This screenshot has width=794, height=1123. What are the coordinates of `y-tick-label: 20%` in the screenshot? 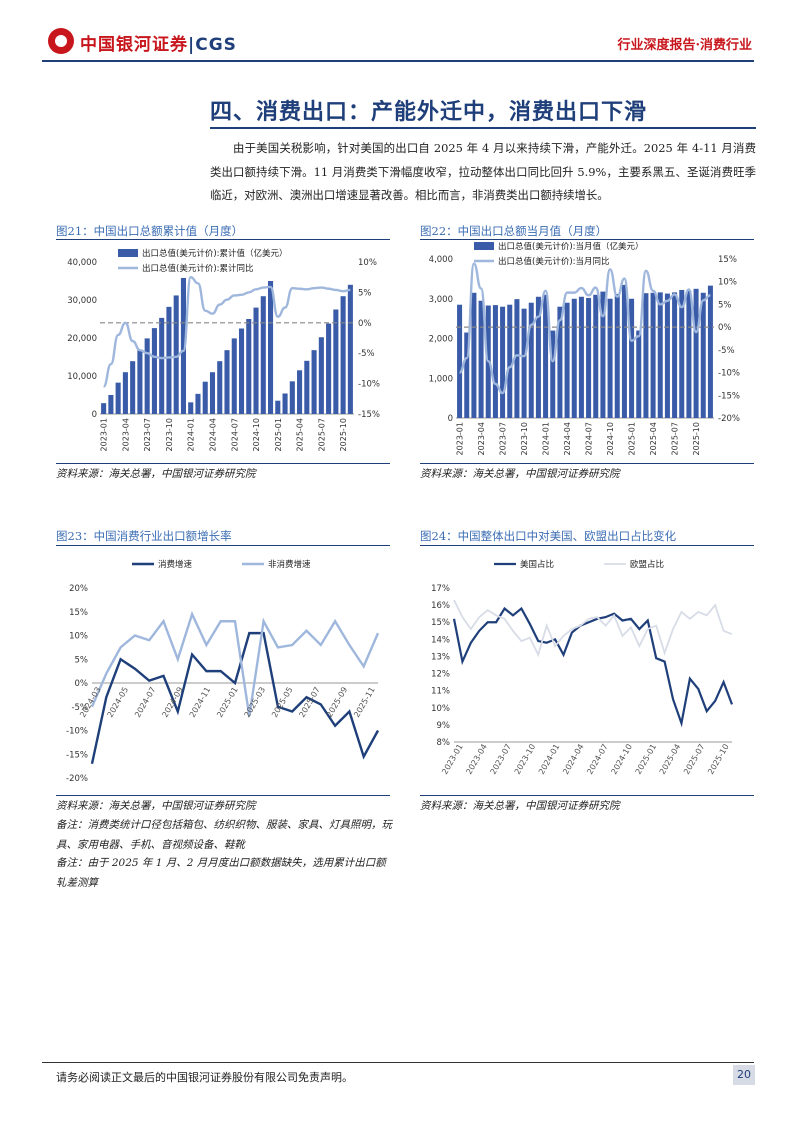 It's located at (78, 589).